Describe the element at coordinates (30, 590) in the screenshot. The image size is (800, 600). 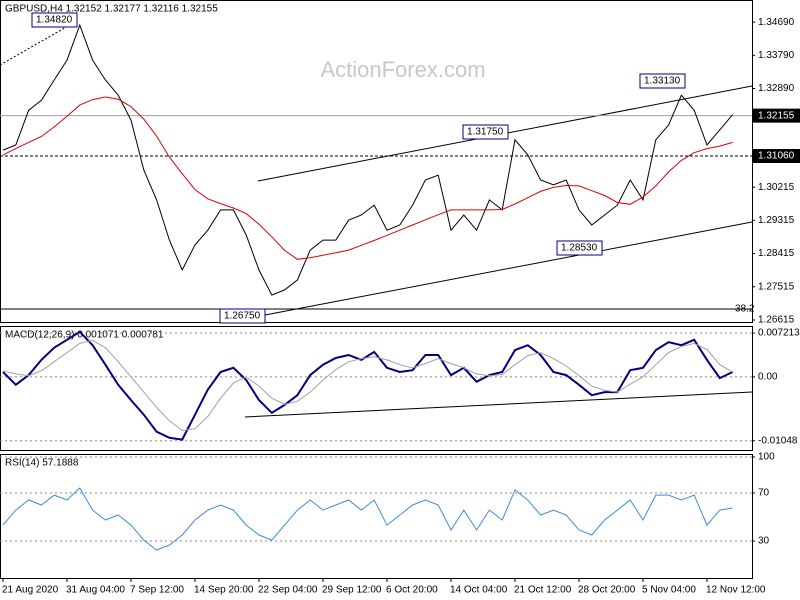
I see `x-tick-label: 21 Aug 2020` at that location.